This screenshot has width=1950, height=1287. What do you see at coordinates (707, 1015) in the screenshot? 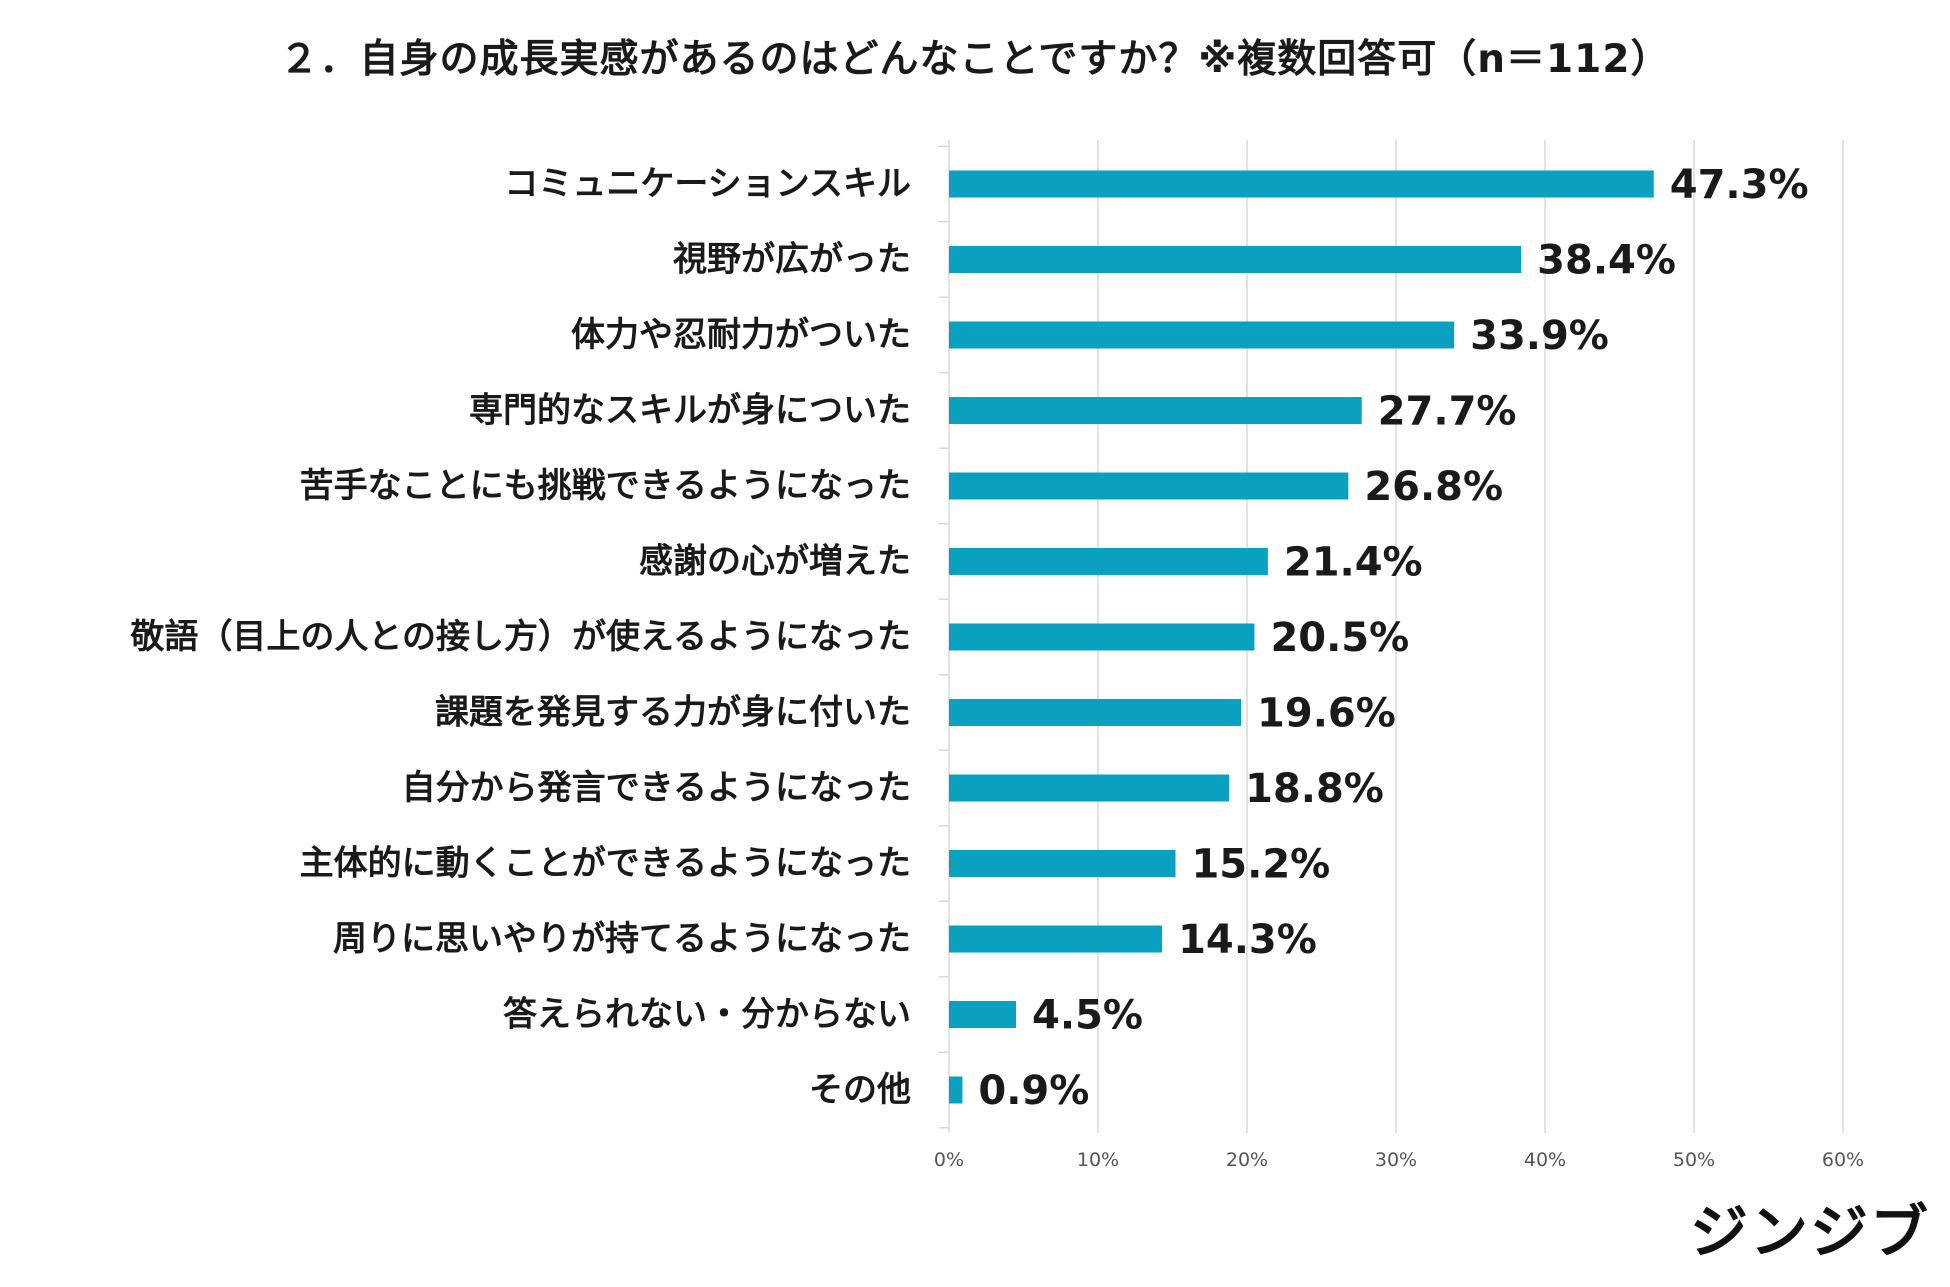
I see `category-label: 答えられない・分からない` at bounding box center [707, 1015].